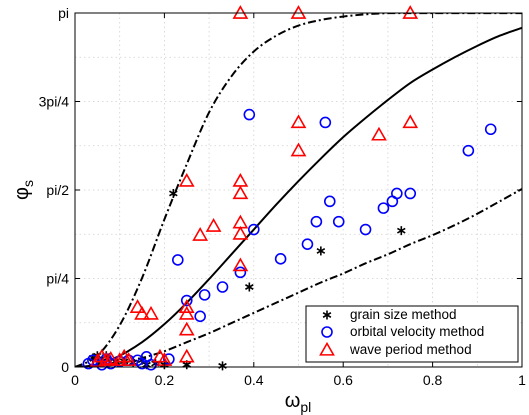 This screenshot has height=415, width=529. I want to click on legend-marker-orbital-velocity-method, so click(327, 332).